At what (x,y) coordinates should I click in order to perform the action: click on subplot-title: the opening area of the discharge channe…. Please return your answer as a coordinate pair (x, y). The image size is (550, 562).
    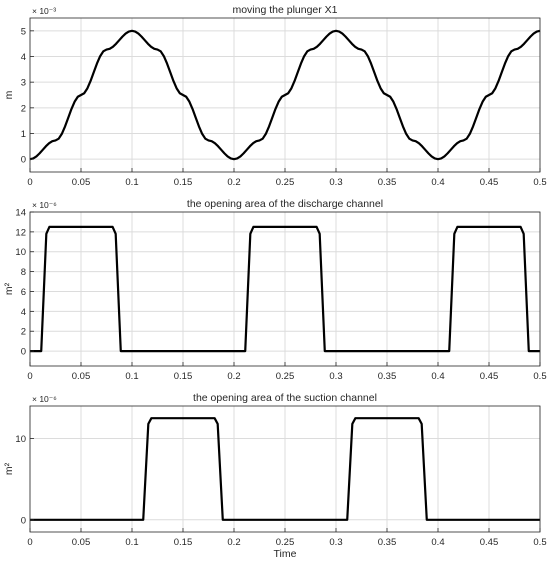
    Looking at the image, I should click on (285, 204).